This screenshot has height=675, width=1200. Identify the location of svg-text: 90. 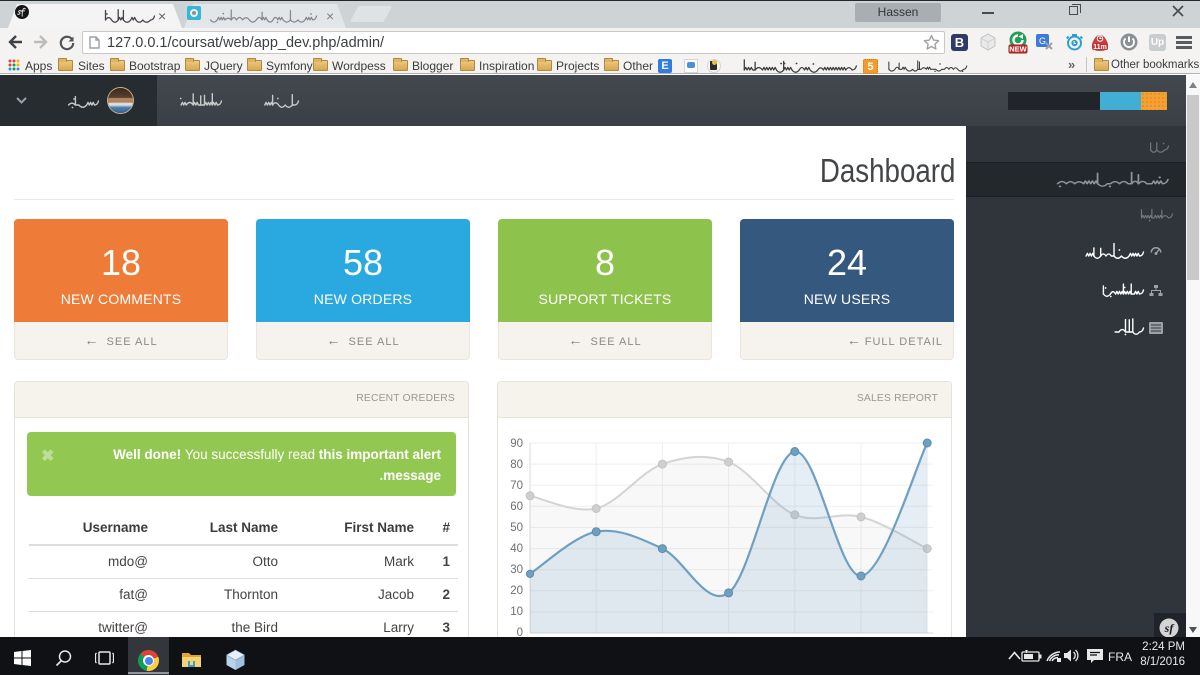
(516, 444).